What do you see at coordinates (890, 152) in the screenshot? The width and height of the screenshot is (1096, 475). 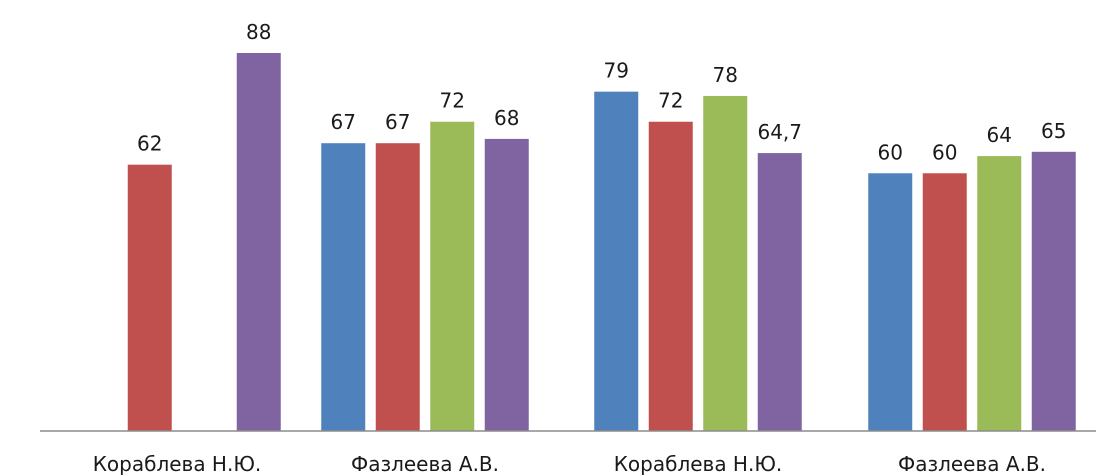 I see `data-label-series-1-category-4: 60` at bounding box center [890, 152].